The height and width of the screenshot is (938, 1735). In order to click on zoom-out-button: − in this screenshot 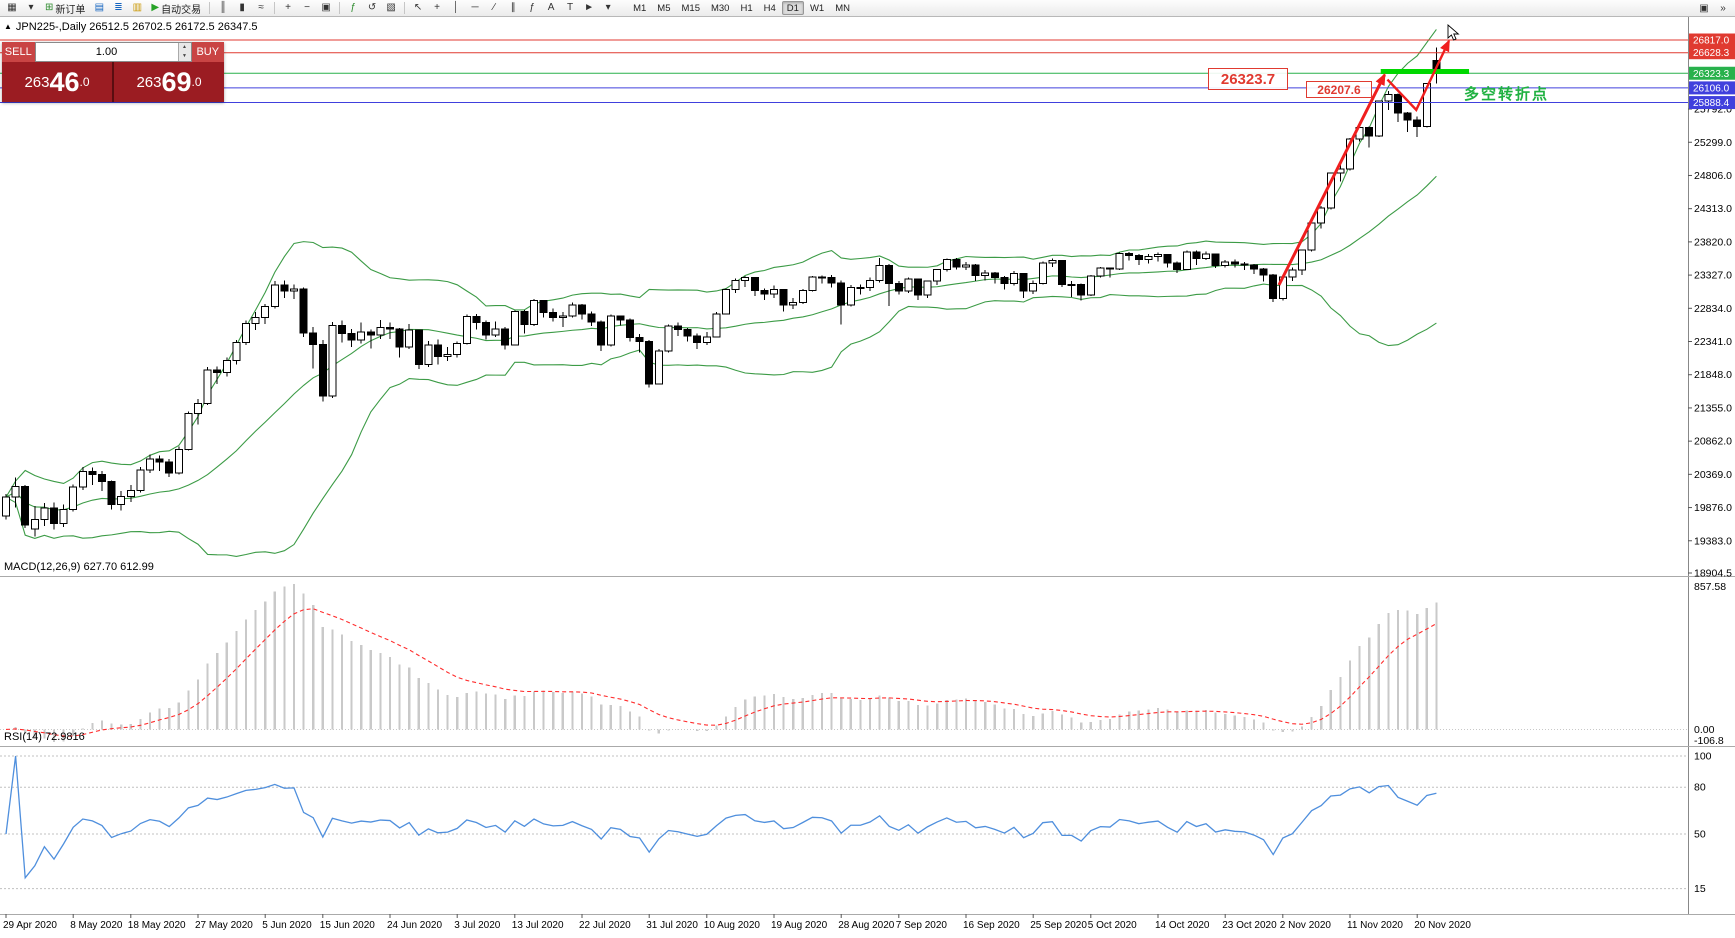, I will do `click(307, 8)`.